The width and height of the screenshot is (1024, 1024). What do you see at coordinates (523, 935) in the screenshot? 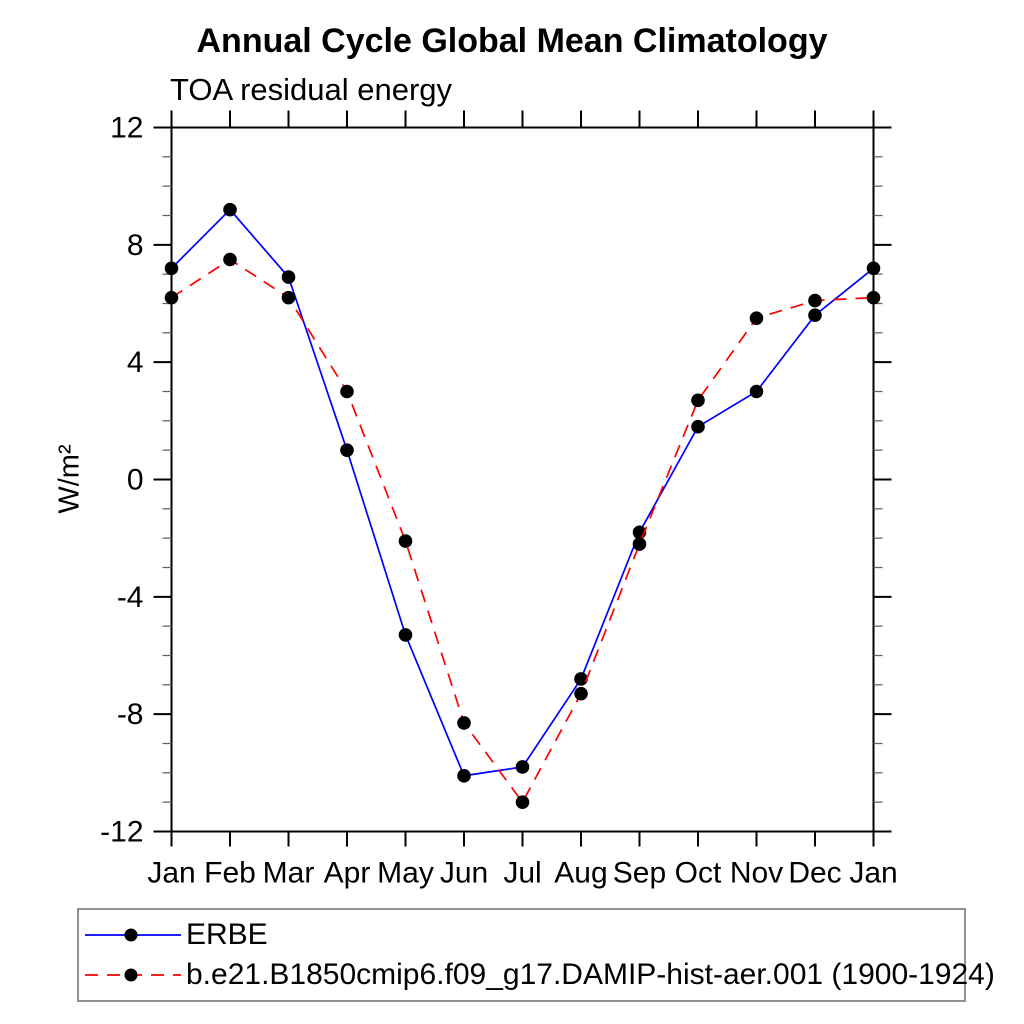
I see `legend-item: ERBE` at bounding box center [523, 935].